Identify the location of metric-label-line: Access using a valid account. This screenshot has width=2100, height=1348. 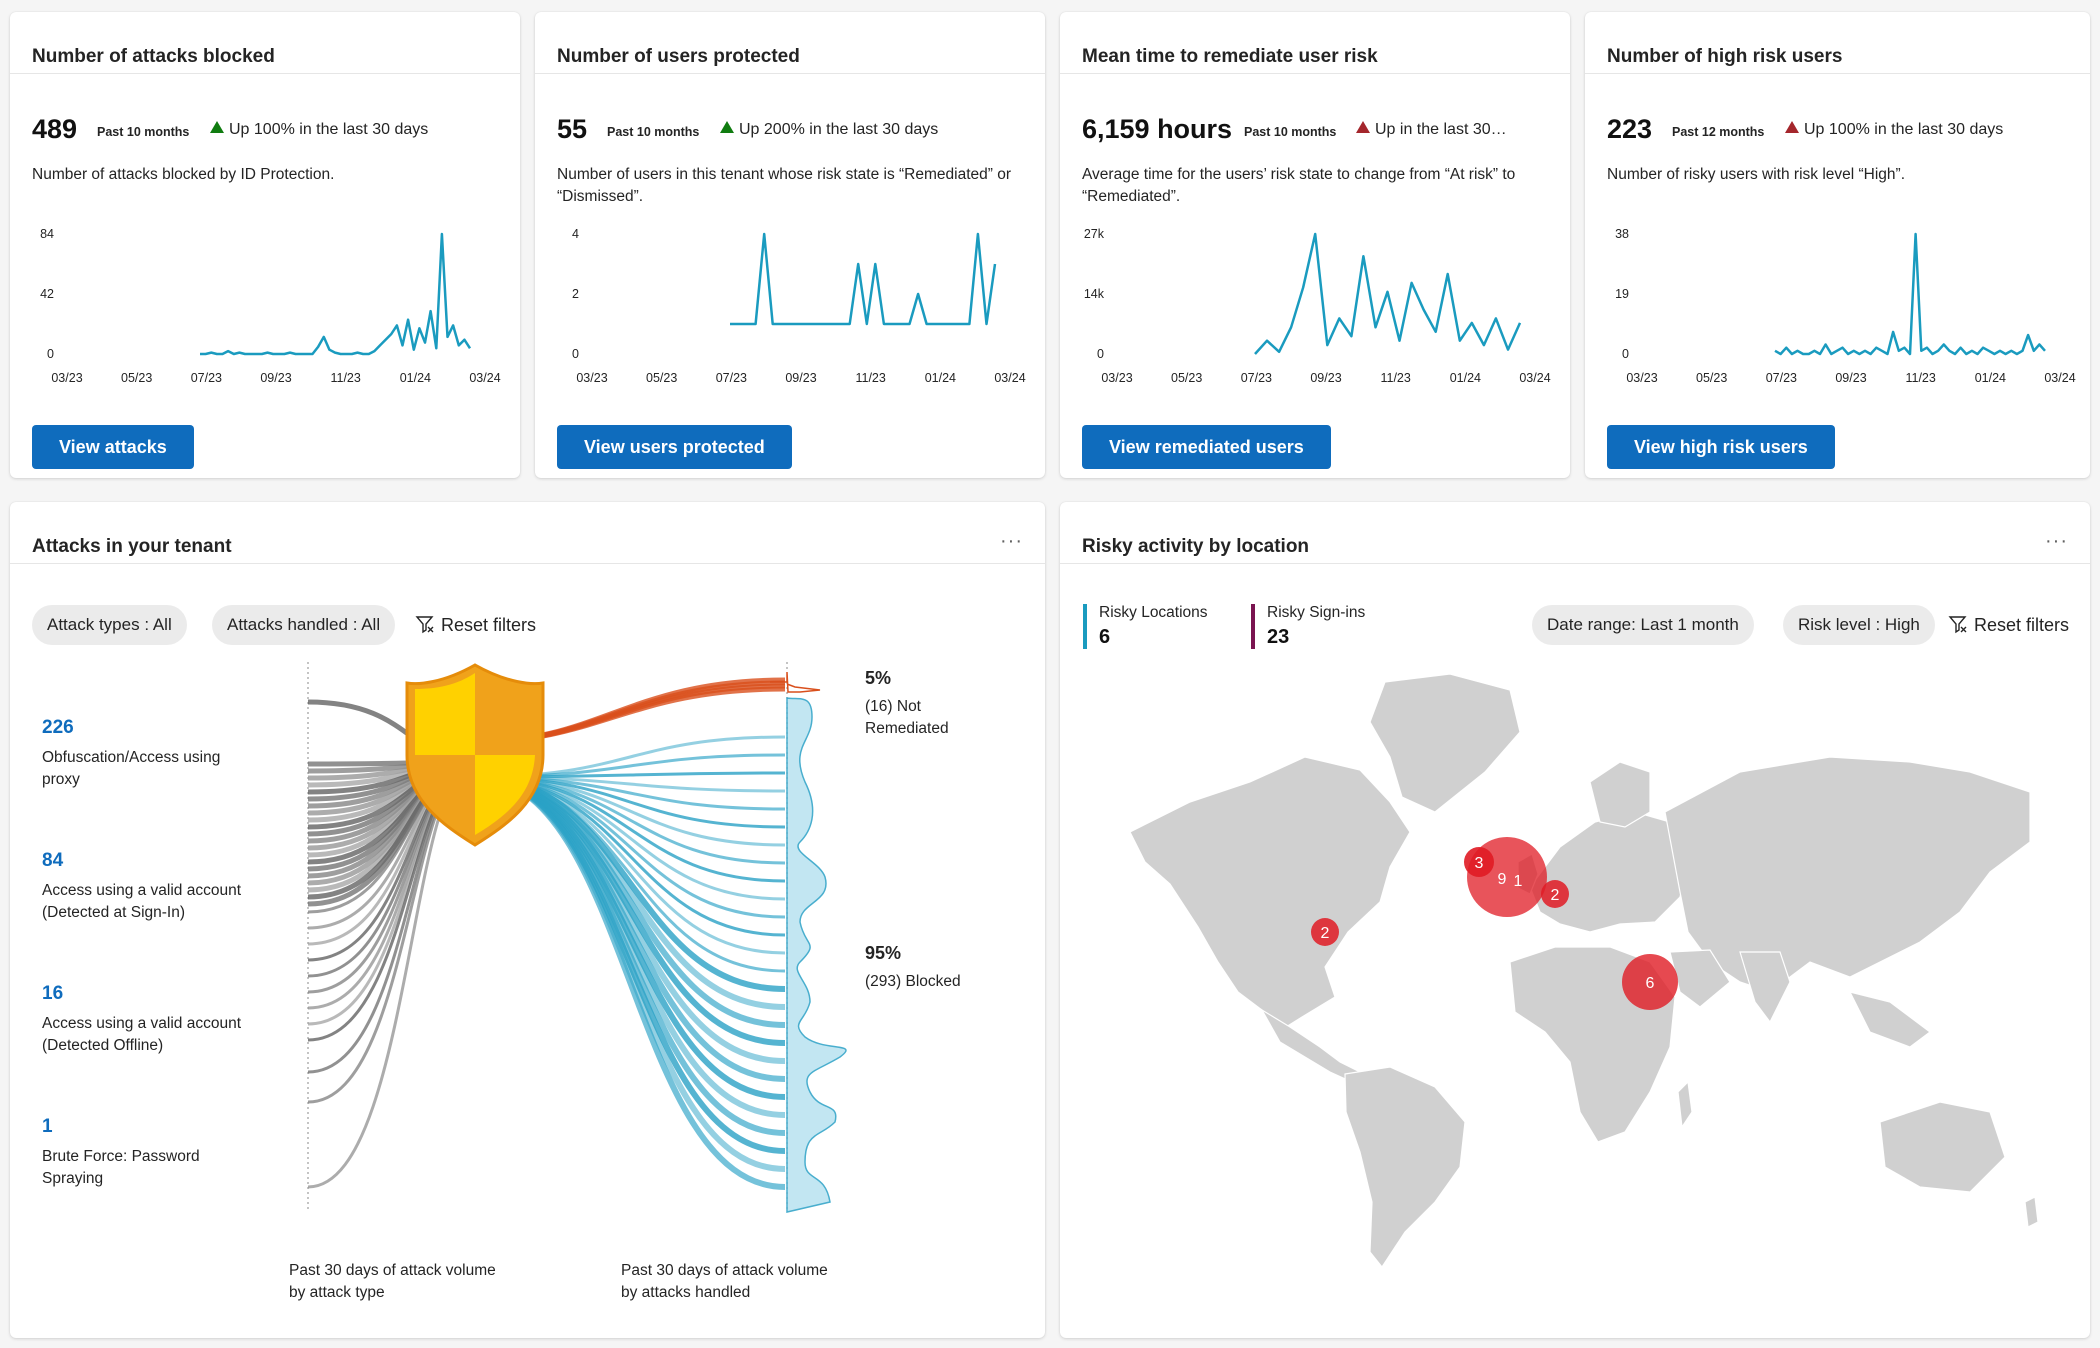
(142, 1023).